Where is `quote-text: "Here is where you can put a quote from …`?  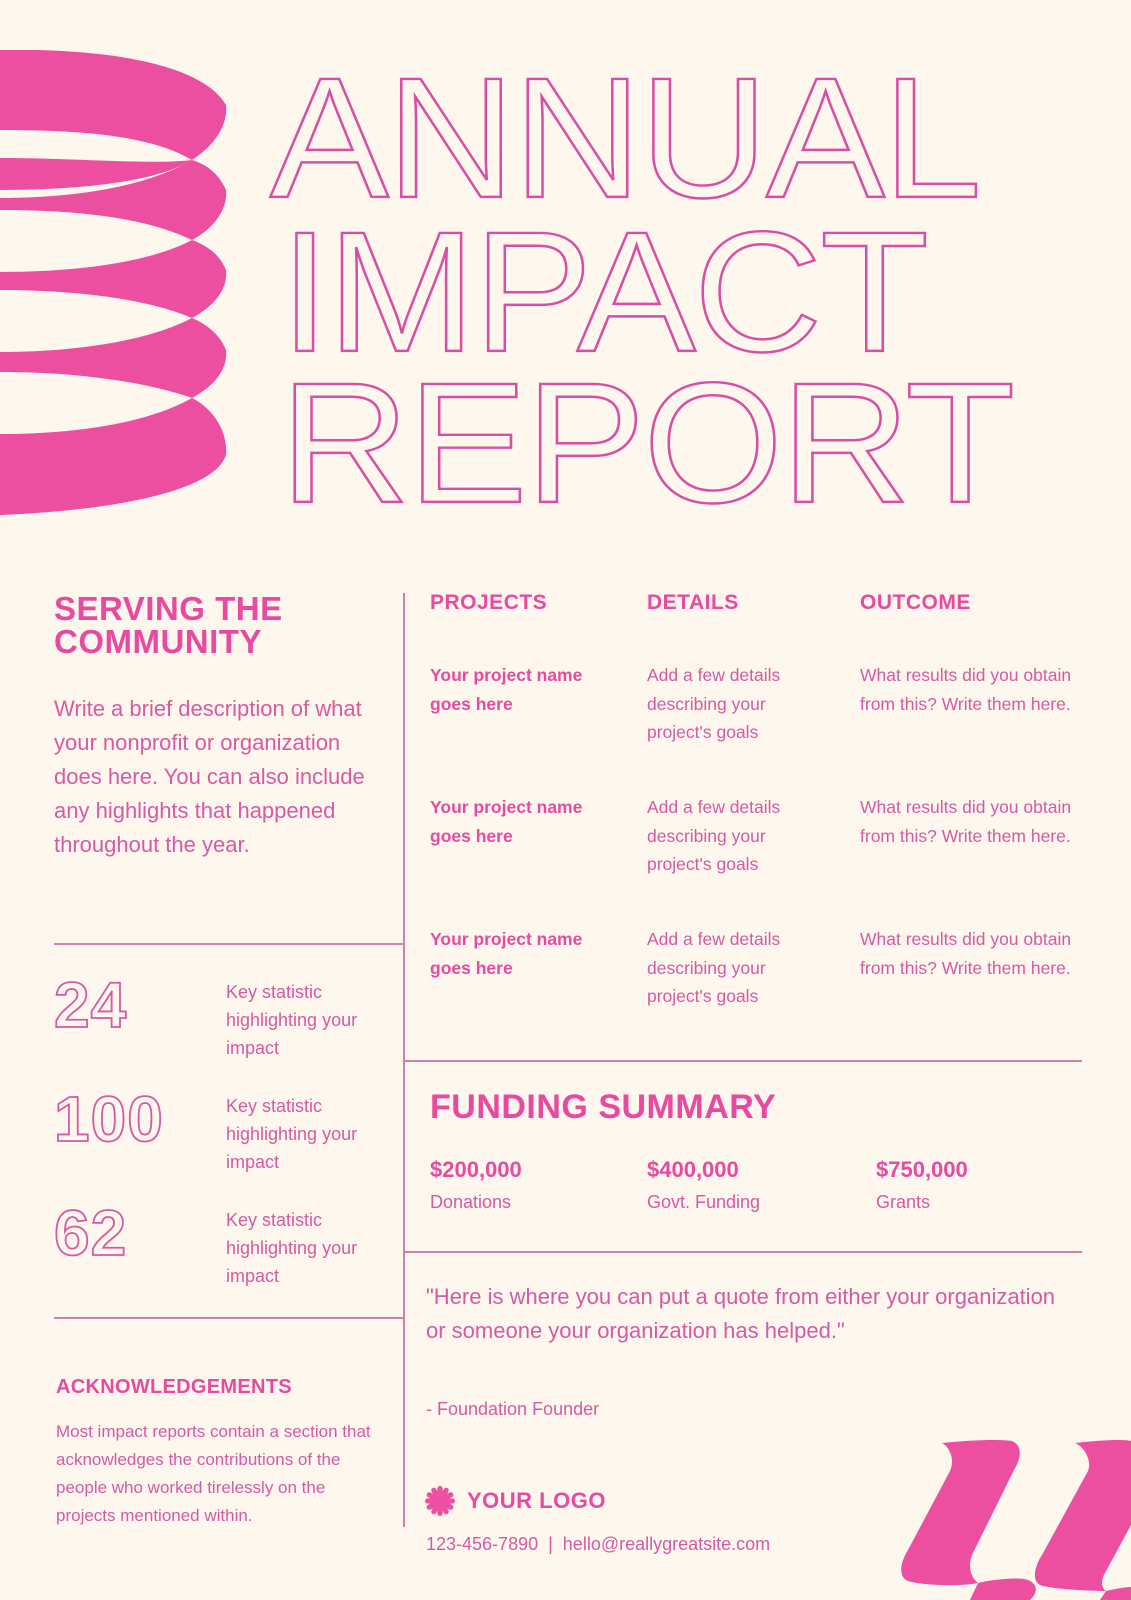
quote-text: "Here is where you can put a quote from … is located at coordinates (741, 1313).